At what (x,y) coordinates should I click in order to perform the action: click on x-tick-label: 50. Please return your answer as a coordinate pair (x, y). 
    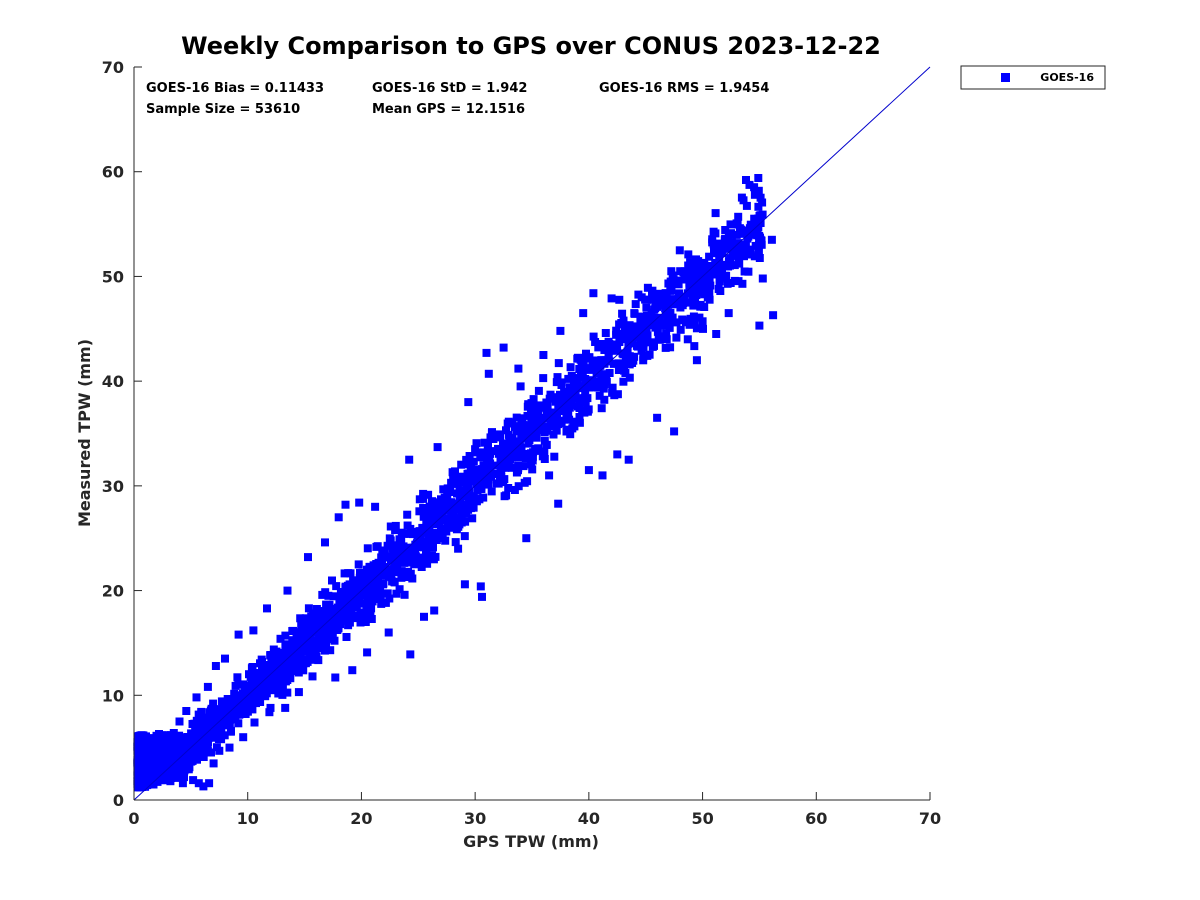
    Looking at the image, I should click on (702, 818).